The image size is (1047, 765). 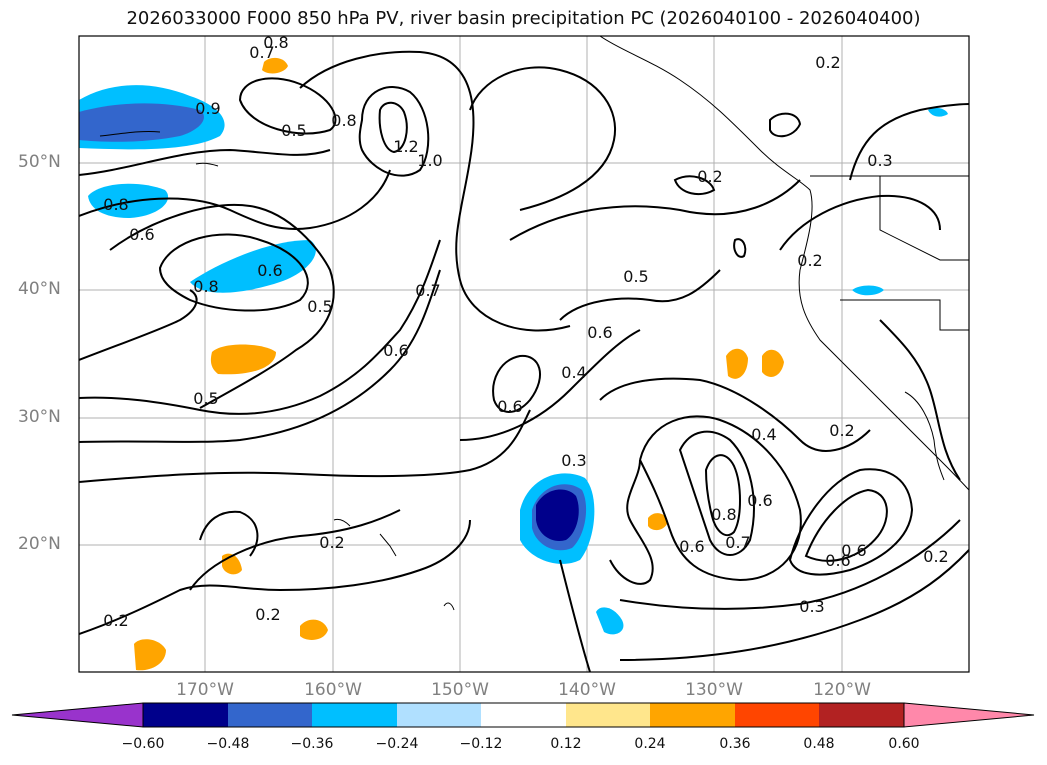 What do you see at coordinates (460, 690) in the screenshot?
I see `lon-label-150w: 150°W` at bounding box center [460, 690].